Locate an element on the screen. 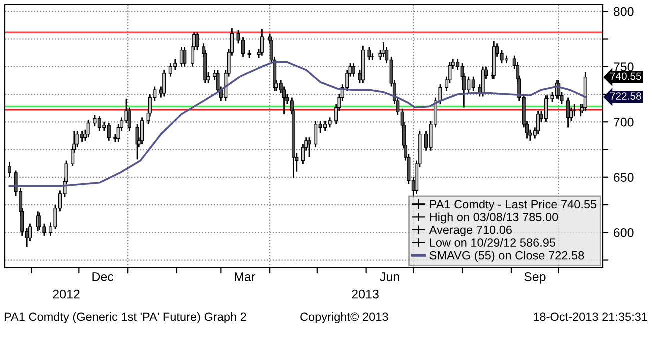 The width and height of the screenshot is (652, 338). text: 2012 is located at coordinates (66, 294).